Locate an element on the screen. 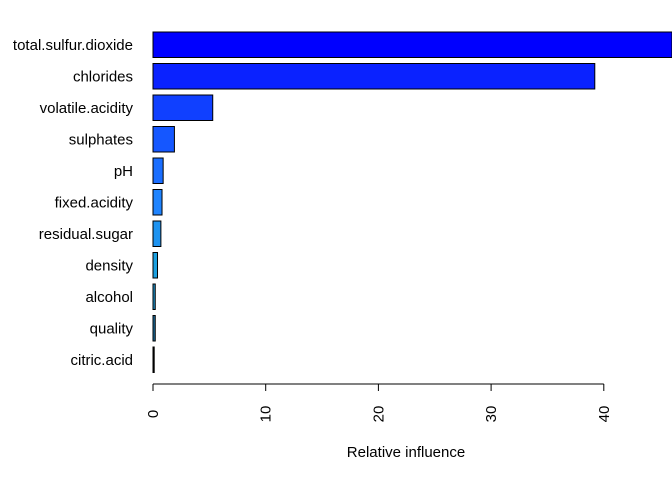  bar-total-sulfur-dioxide is located at coordinates (412, 44).